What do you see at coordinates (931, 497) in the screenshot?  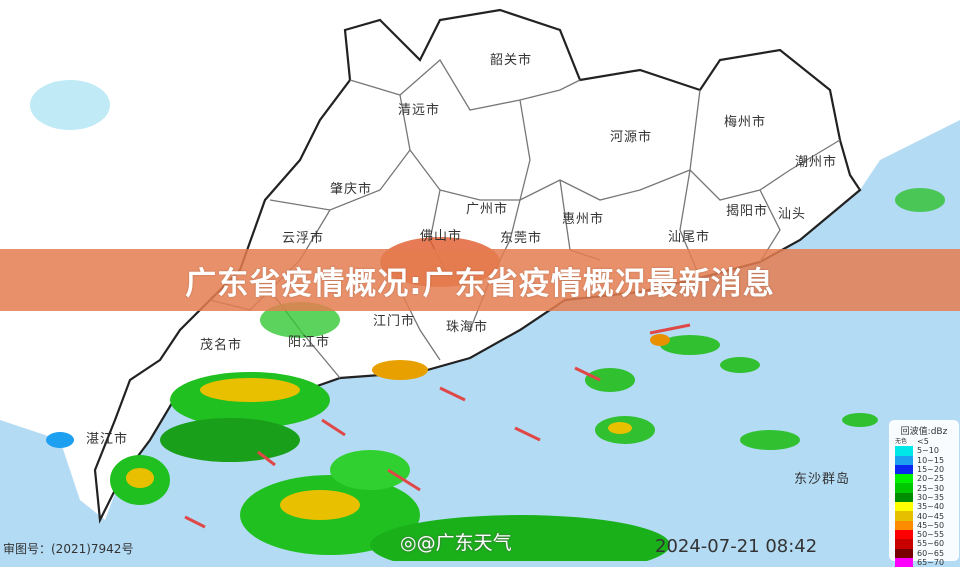 I see `legend-range: 30~35` at bounding box center [931, 497].